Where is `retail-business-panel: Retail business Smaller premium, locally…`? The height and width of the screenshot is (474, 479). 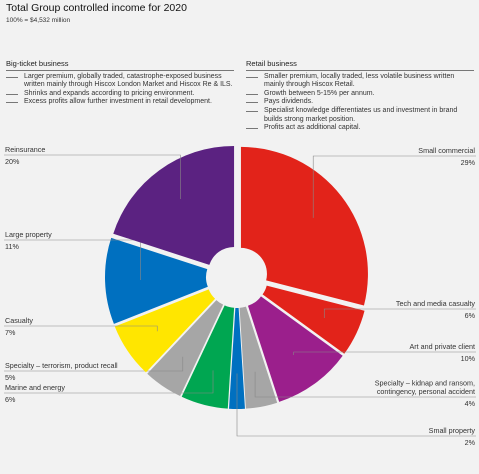 retail-business-panel: Retail business Smaller premium, locally… is located at coordinates (360, 96).